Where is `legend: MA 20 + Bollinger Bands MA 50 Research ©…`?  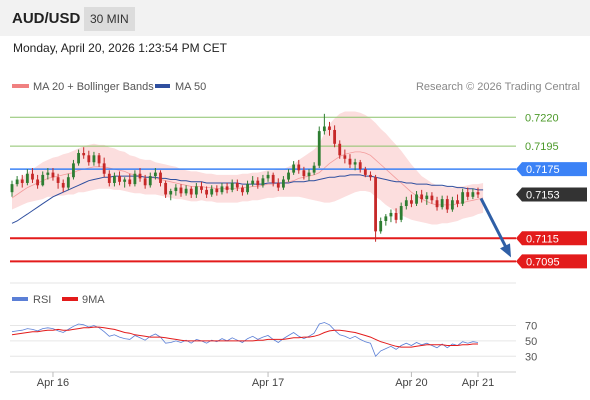 legend: MA 20 + Bollinger Bands MA 50 Research ©… is located at coordinates (296, 87).